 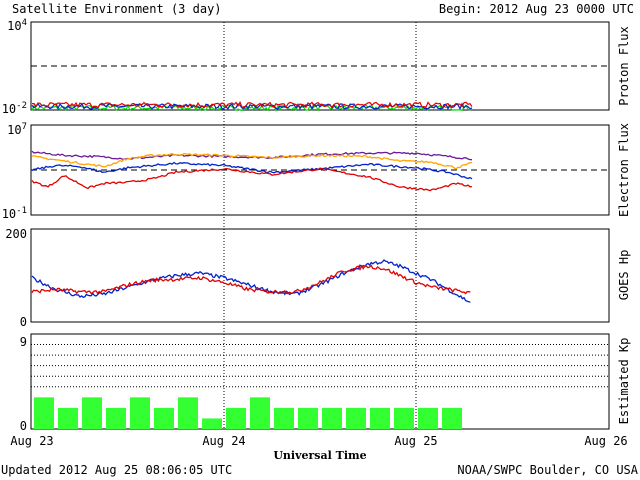 I want to click on proton-ytick-top: 104, so click(x=17, y=25).